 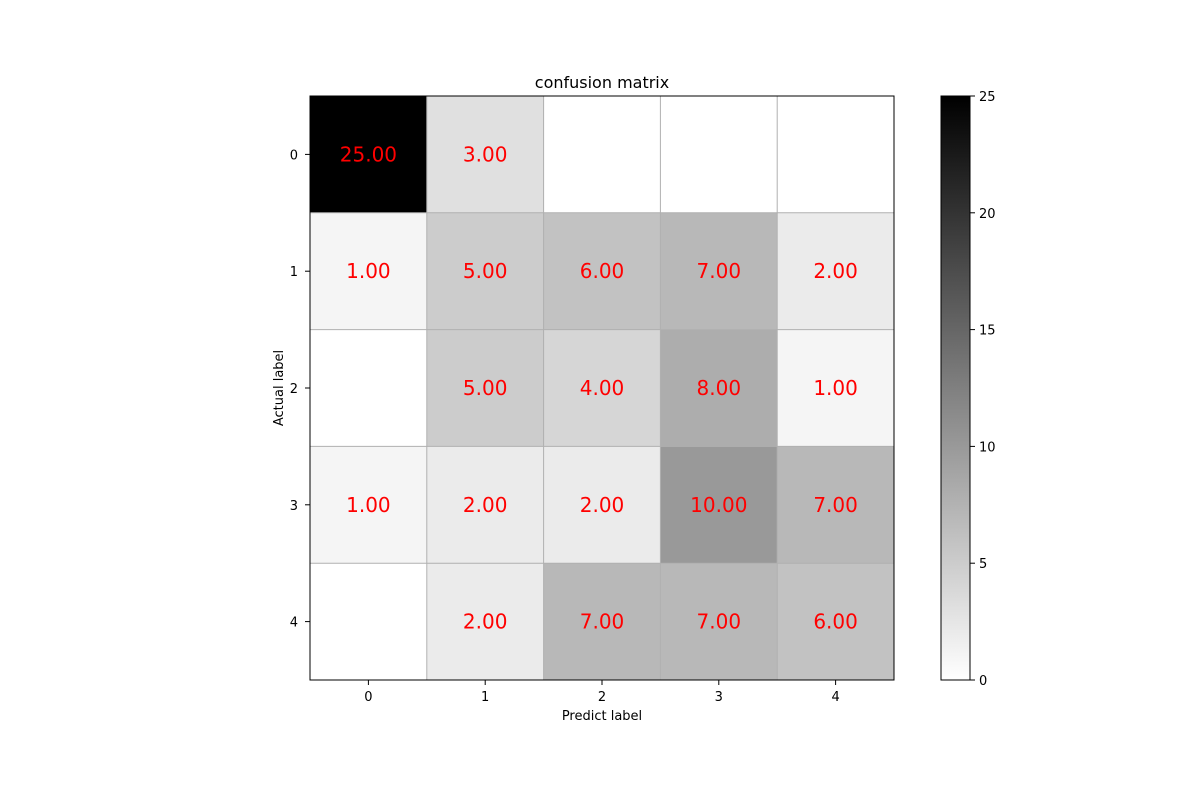 What do you see at coordinates (294, 155) in the screenshot?
I see `y-tick-label: 0` at bounding box center [294, 155].